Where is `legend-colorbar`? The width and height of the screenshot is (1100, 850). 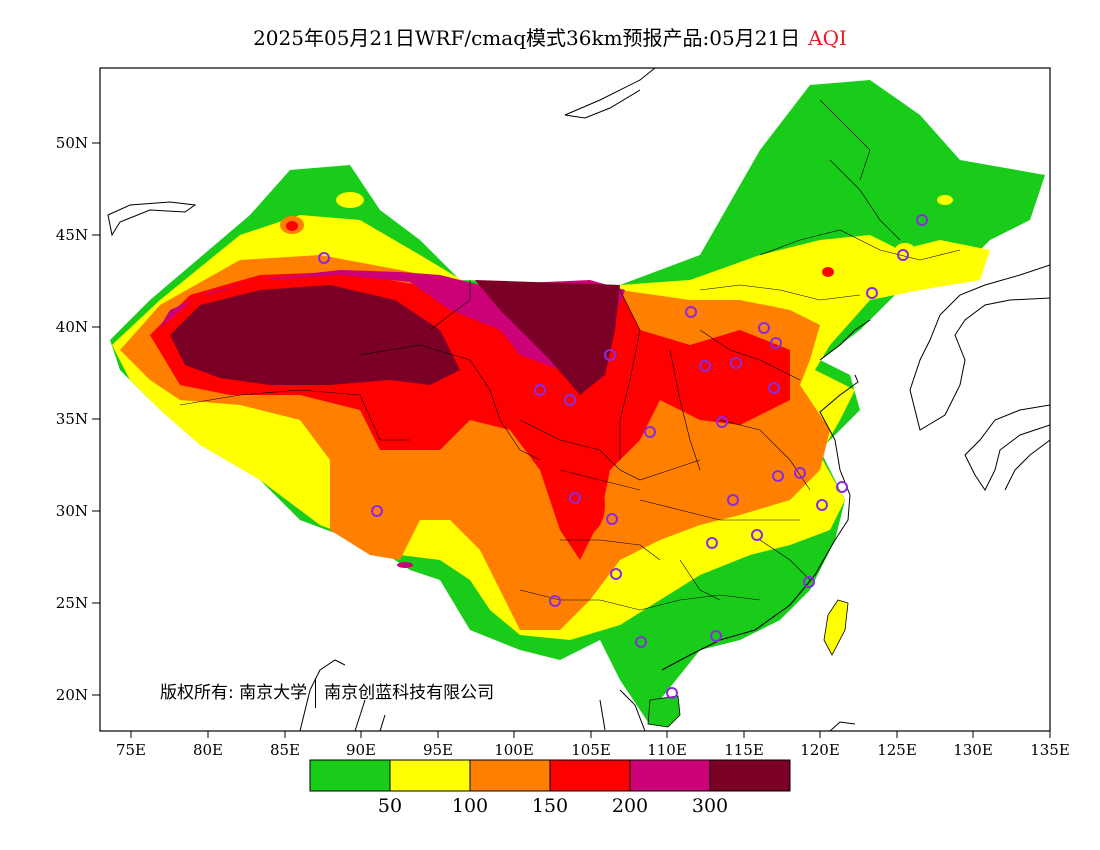 legend-colorbar is located at coordinates (550, 775).